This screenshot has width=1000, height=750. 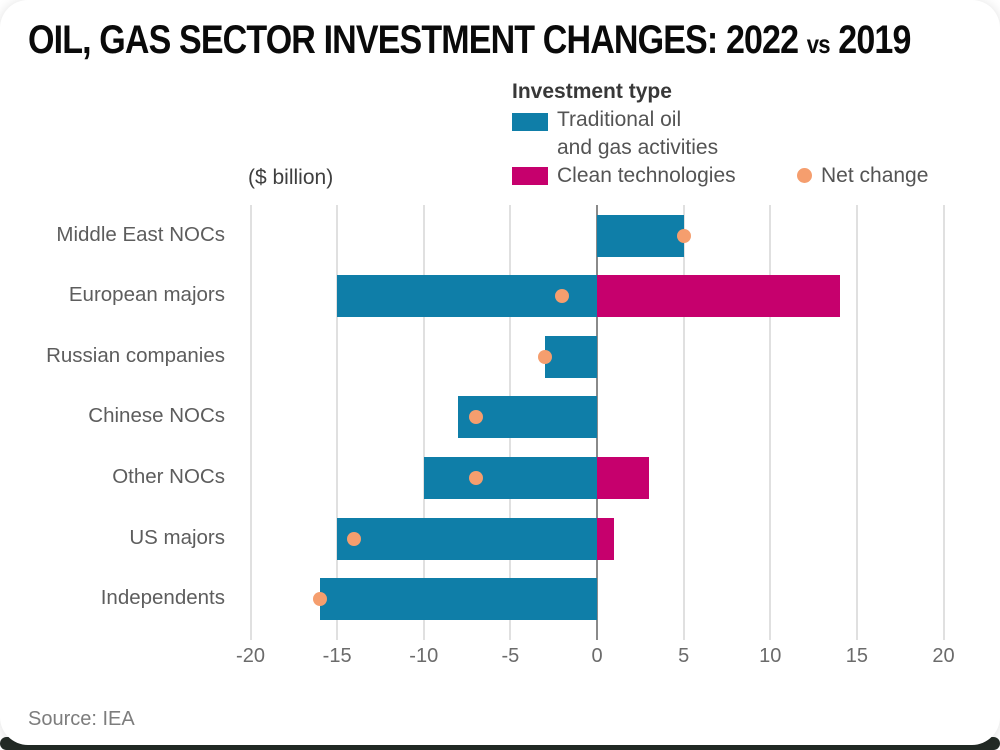 What do you see at coordinates (140, 234) in the screenshot?
I see `category-label: Middle East NOCs` at bounding box center [140, 234].